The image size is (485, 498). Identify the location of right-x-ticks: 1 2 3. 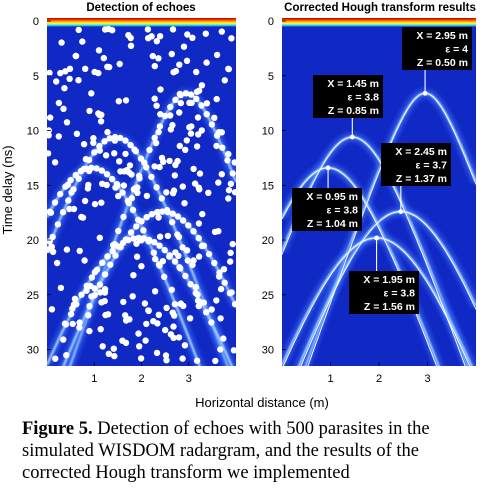
(379, 373).